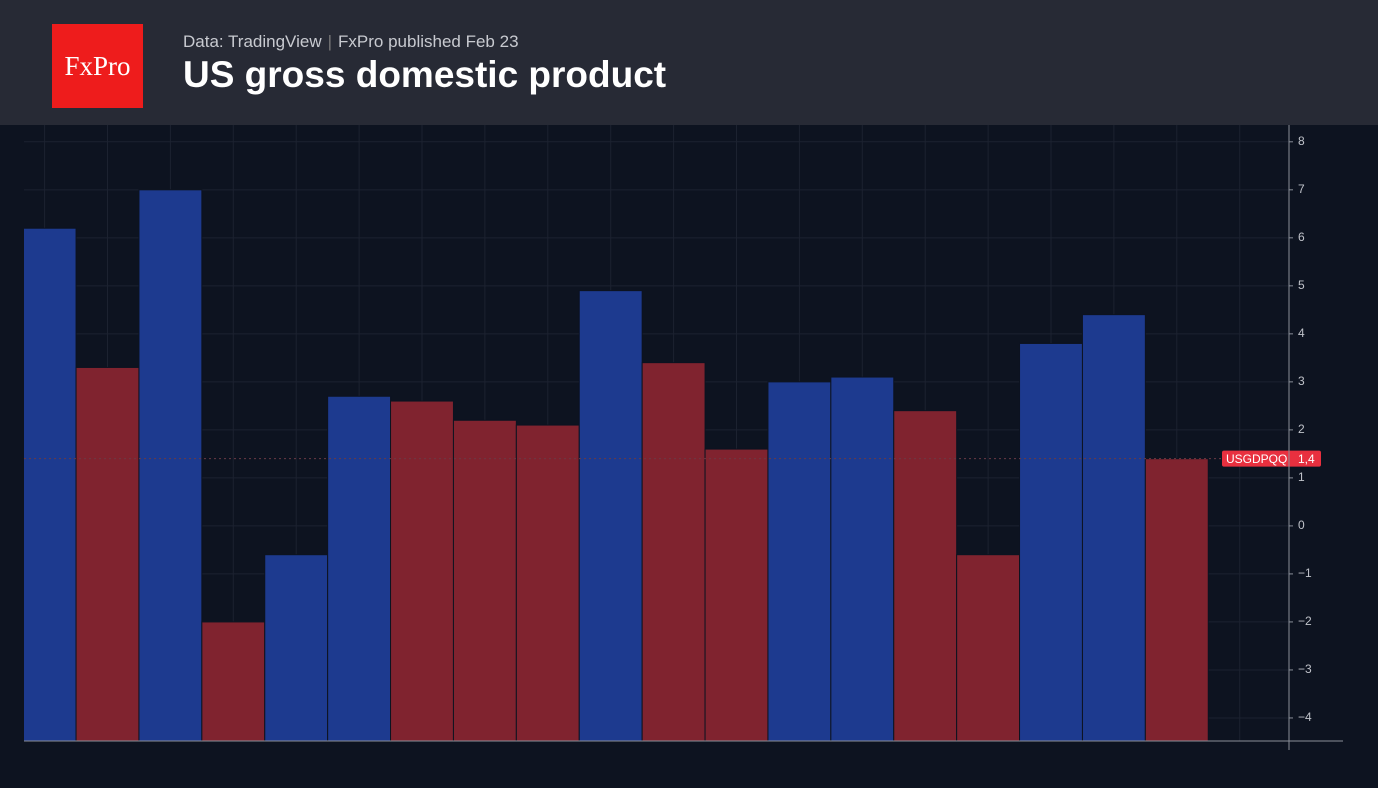 This screenshot has width=1378, height=788. I want to click on y-tick-label: 5, so click(1301, 285).